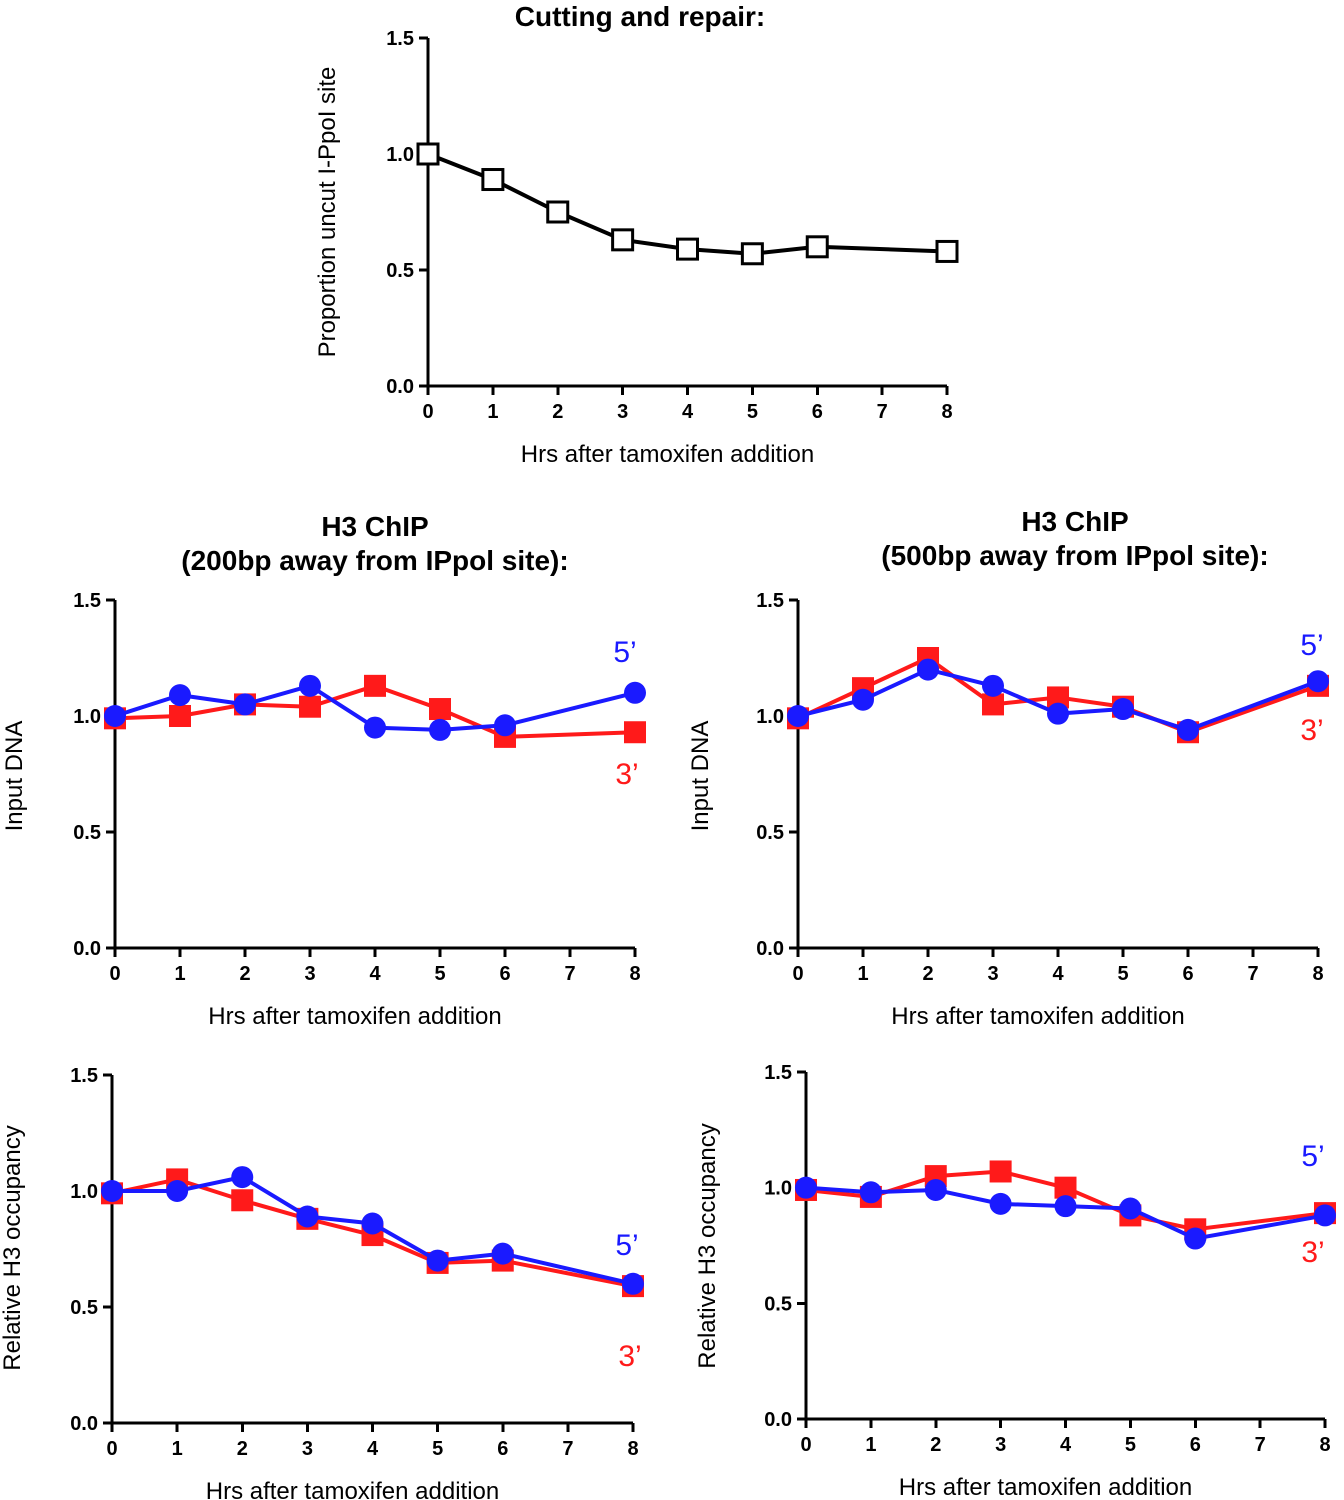 The height and width of the screenshot is (1500, 1344). Describe the element at coordinates (707, 1245) in the screenshot. I see `h3-500bp-y-axis-title: Relative H3 occupancy` at that location.